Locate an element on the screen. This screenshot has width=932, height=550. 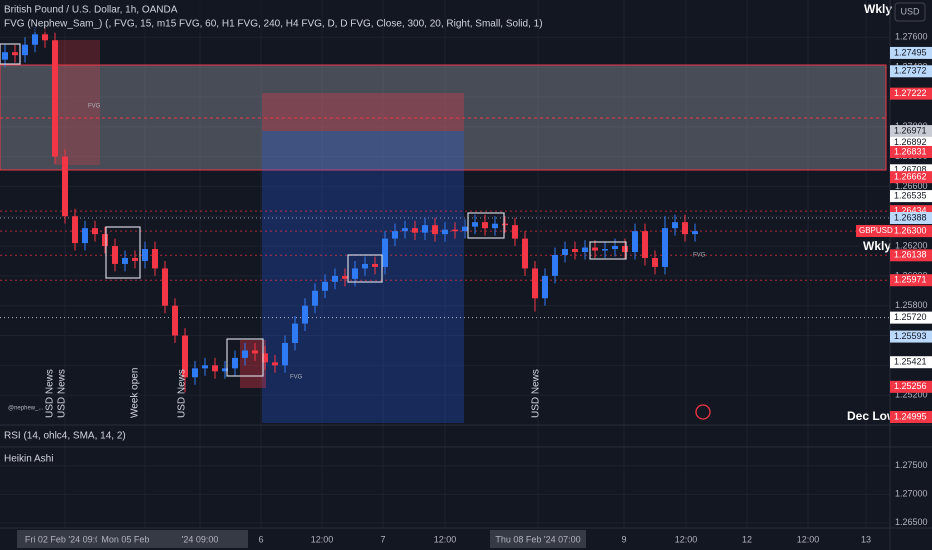
price-label: 1.26892 is located at coordinates (910, 142).